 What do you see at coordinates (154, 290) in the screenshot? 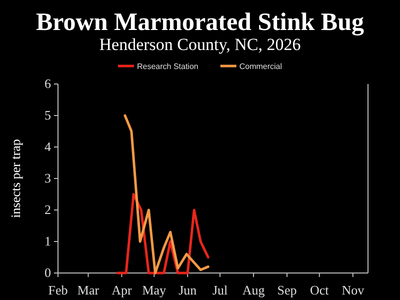
I see `x-tick-label: May` at bounding box center [154, 290].